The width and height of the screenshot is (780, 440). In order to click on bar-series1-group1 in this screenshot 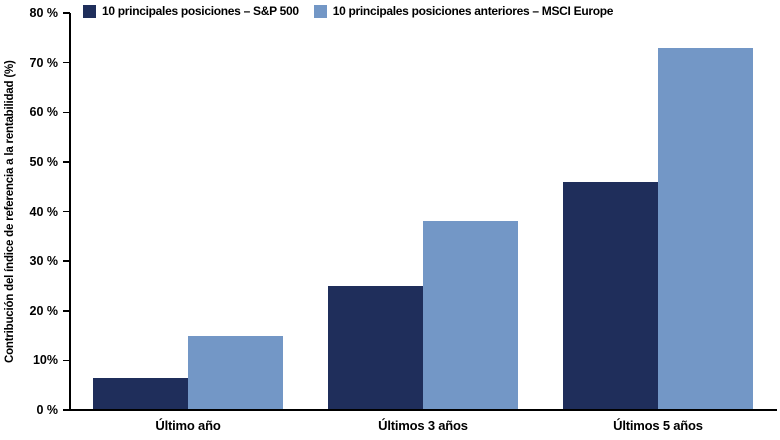, I will do `click(140, 393)`.